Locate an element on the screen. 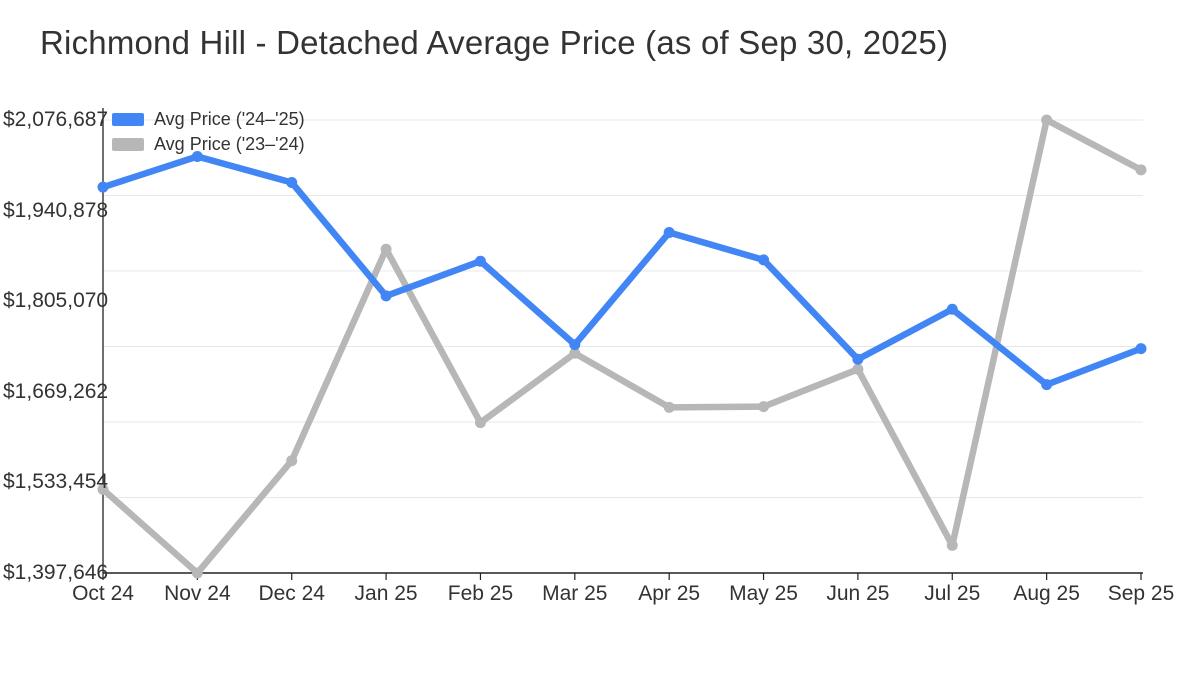 The width and height of the screenshot is (1200, 675). legend-item-avg-price-23-24: Avg Price ('23–'24) is located at coordinates (208, 144).